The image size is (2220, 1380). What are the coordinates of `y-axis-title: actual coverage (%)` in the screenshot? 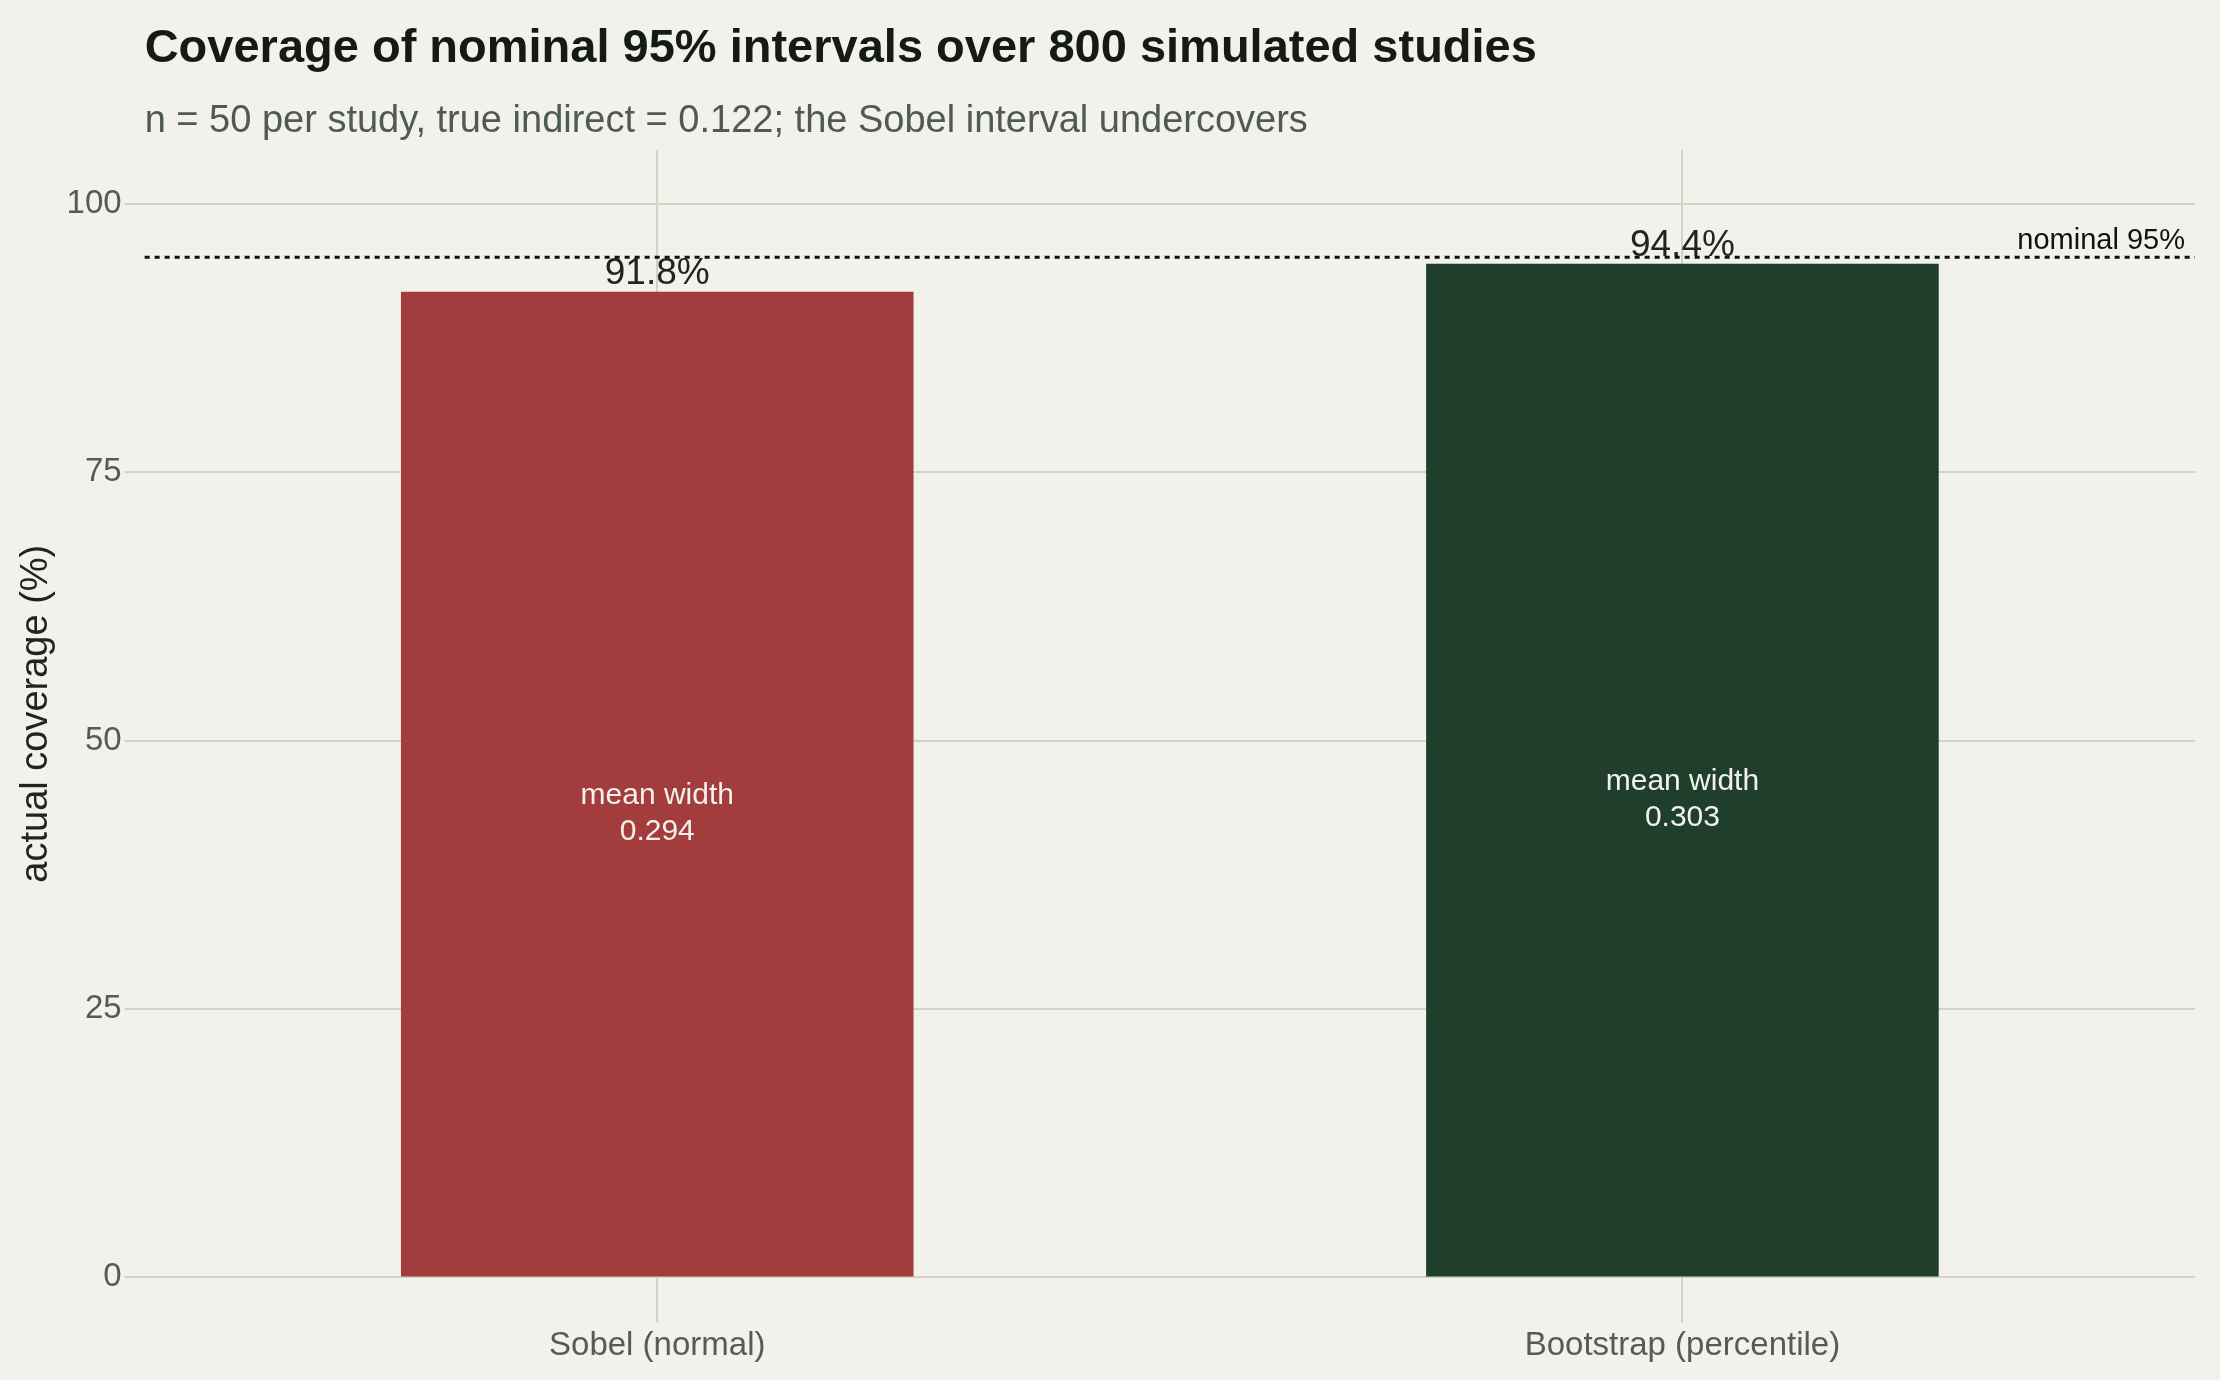 It's located at (34, 713).